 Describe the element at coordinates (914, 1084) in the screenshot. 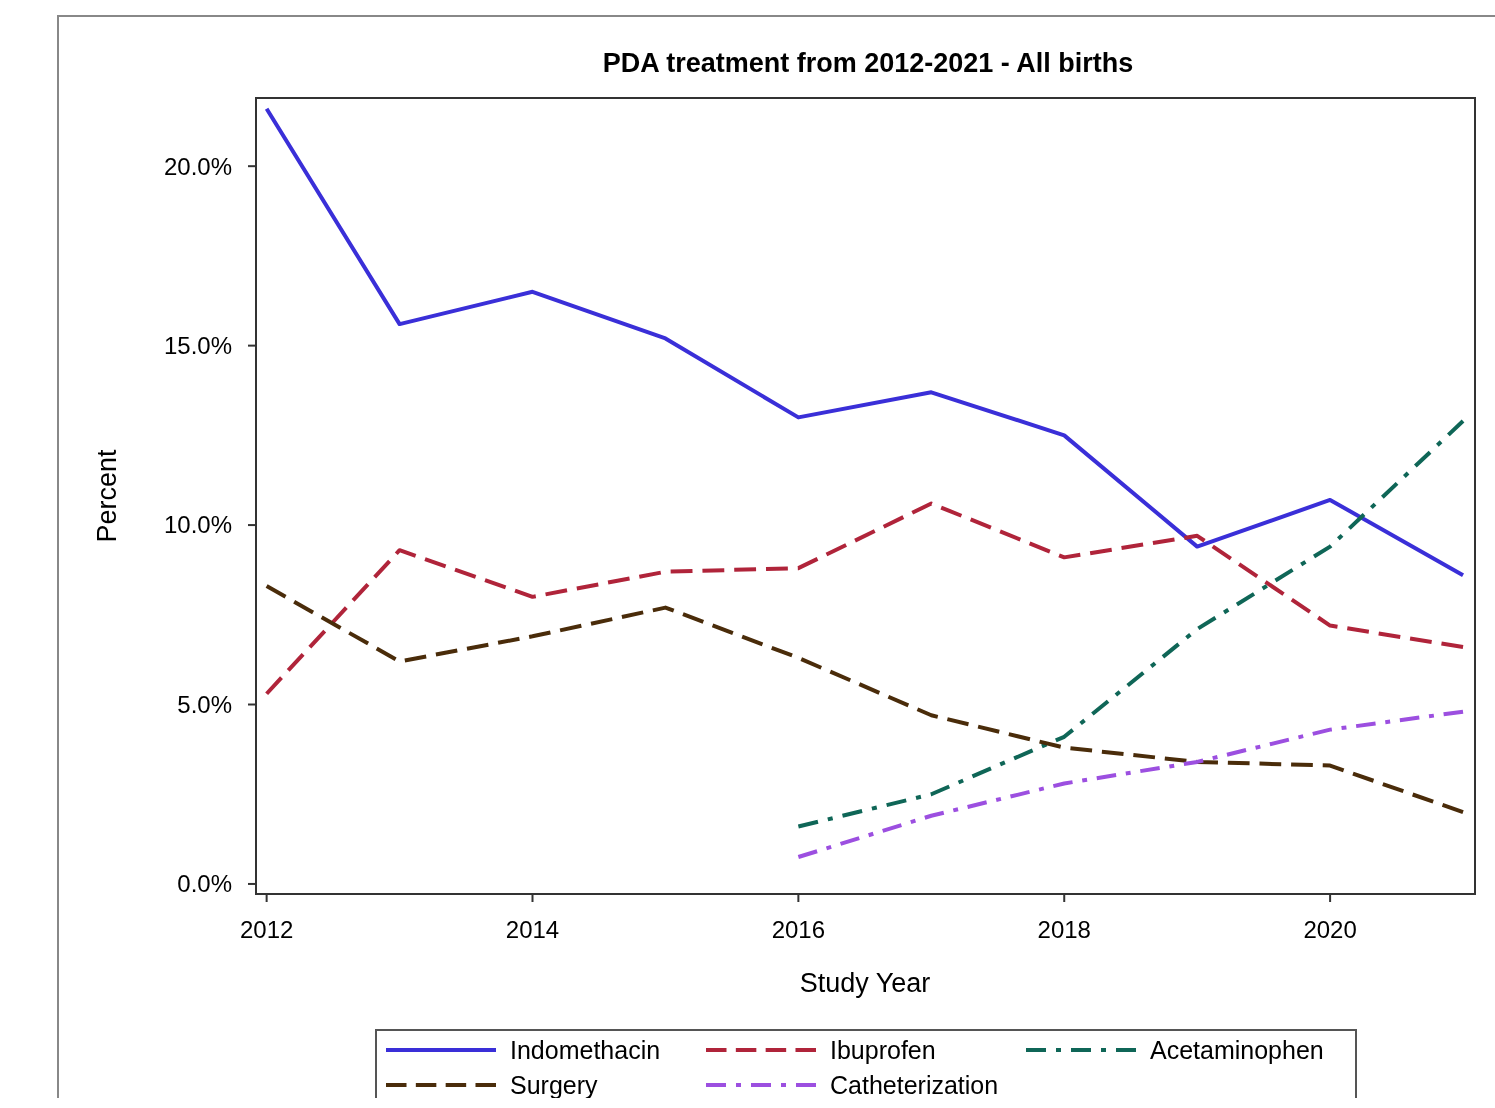

I see `legend-label: Catheterization` at that location.